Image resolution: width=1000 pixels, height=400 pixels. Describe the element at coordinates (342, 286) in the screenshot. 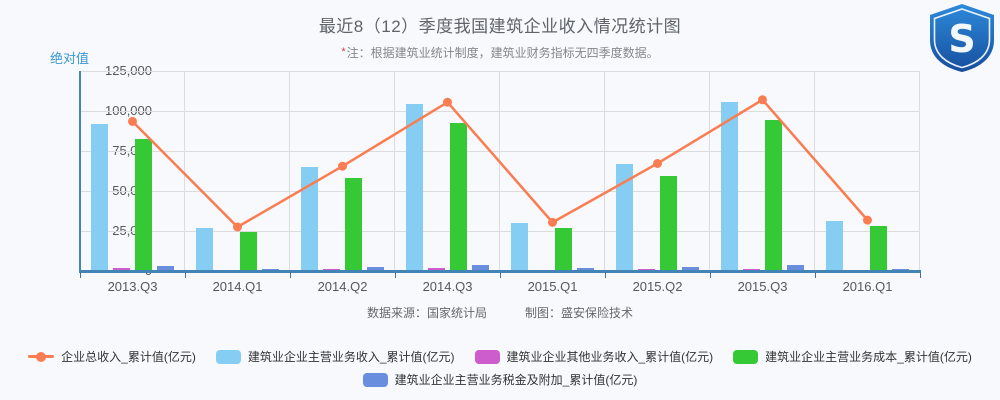

I see `x-tick-label: 2014.Q2` at that location.